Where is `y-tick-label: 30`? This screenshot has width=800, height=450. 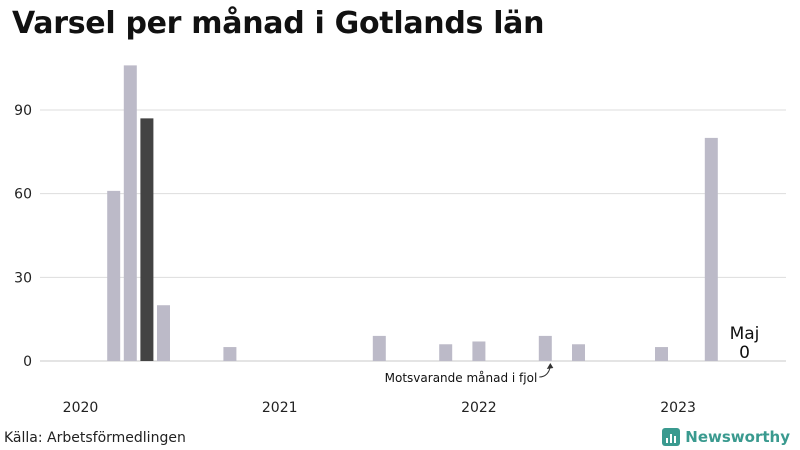 y-tick-label: 30 is located at coordinates (23, 278).